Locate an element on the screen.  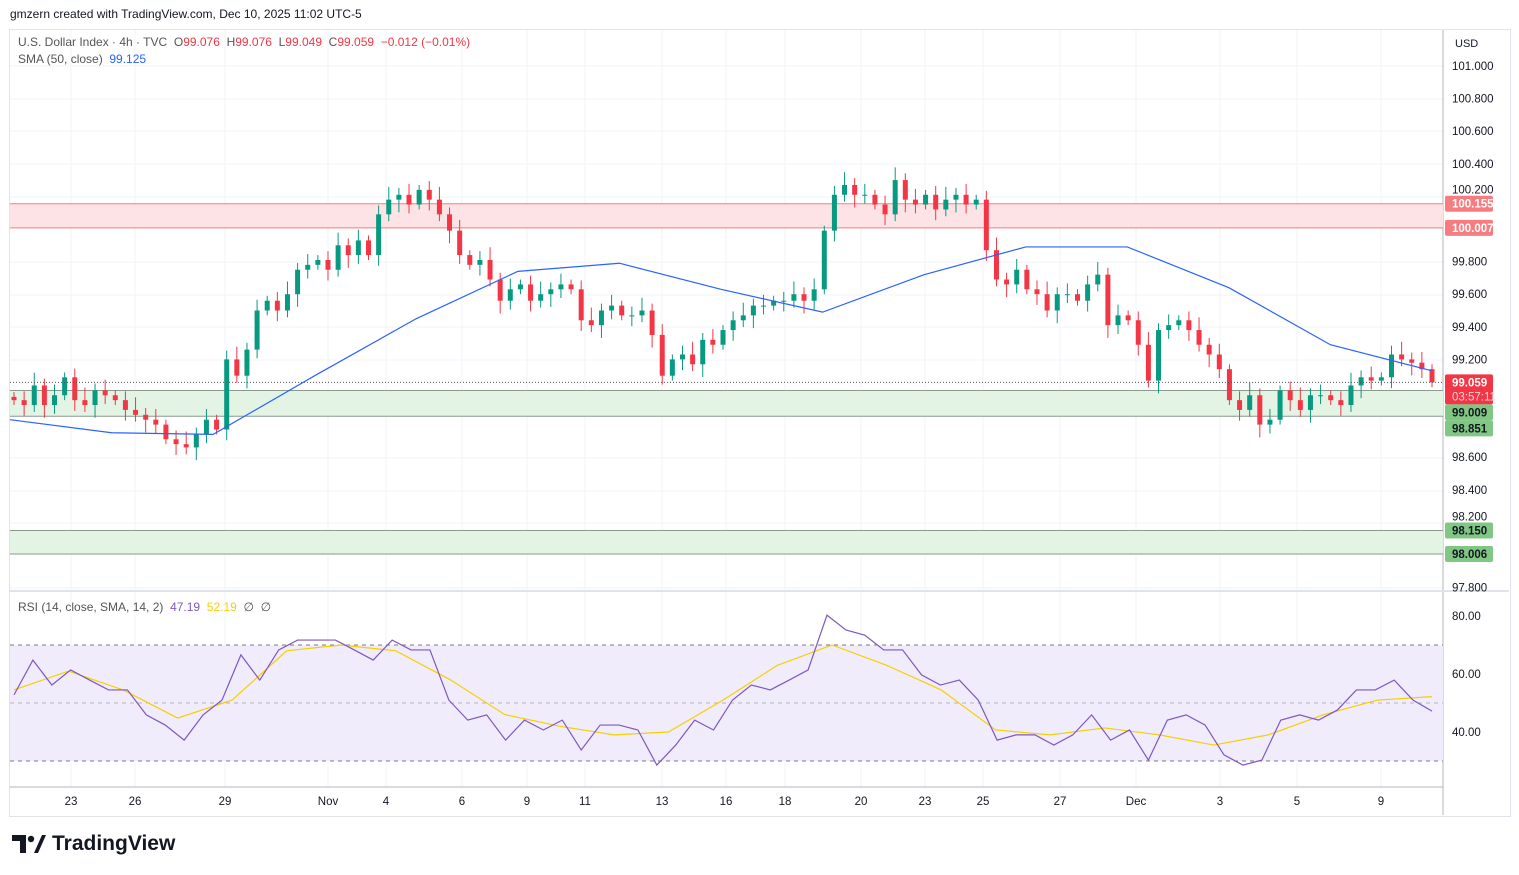
logo-text: TradingView is located at coordinates (114, 843).